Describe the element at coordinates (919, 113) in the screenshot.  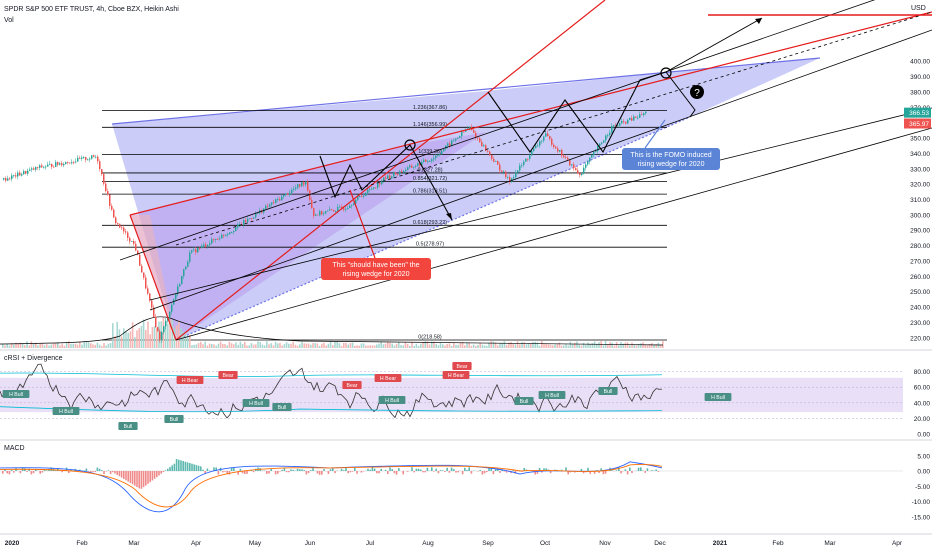
I see `last-price-label: 366.53` at that location.